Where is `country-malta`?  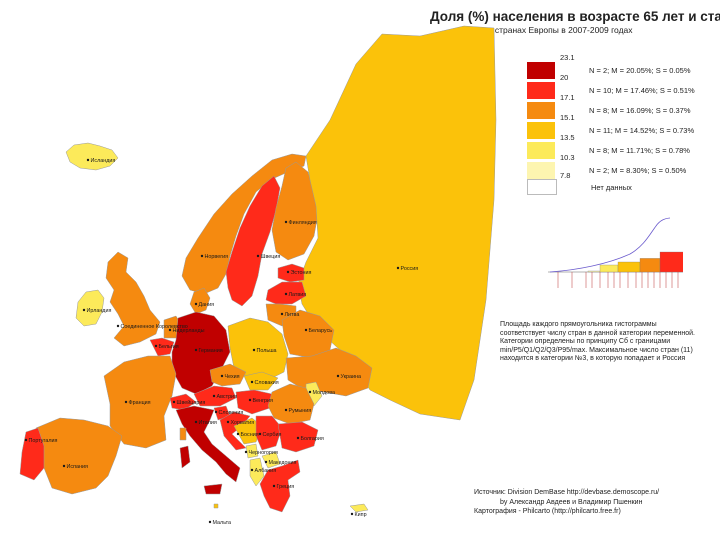
country-malta is located at coordinates (216, 506).